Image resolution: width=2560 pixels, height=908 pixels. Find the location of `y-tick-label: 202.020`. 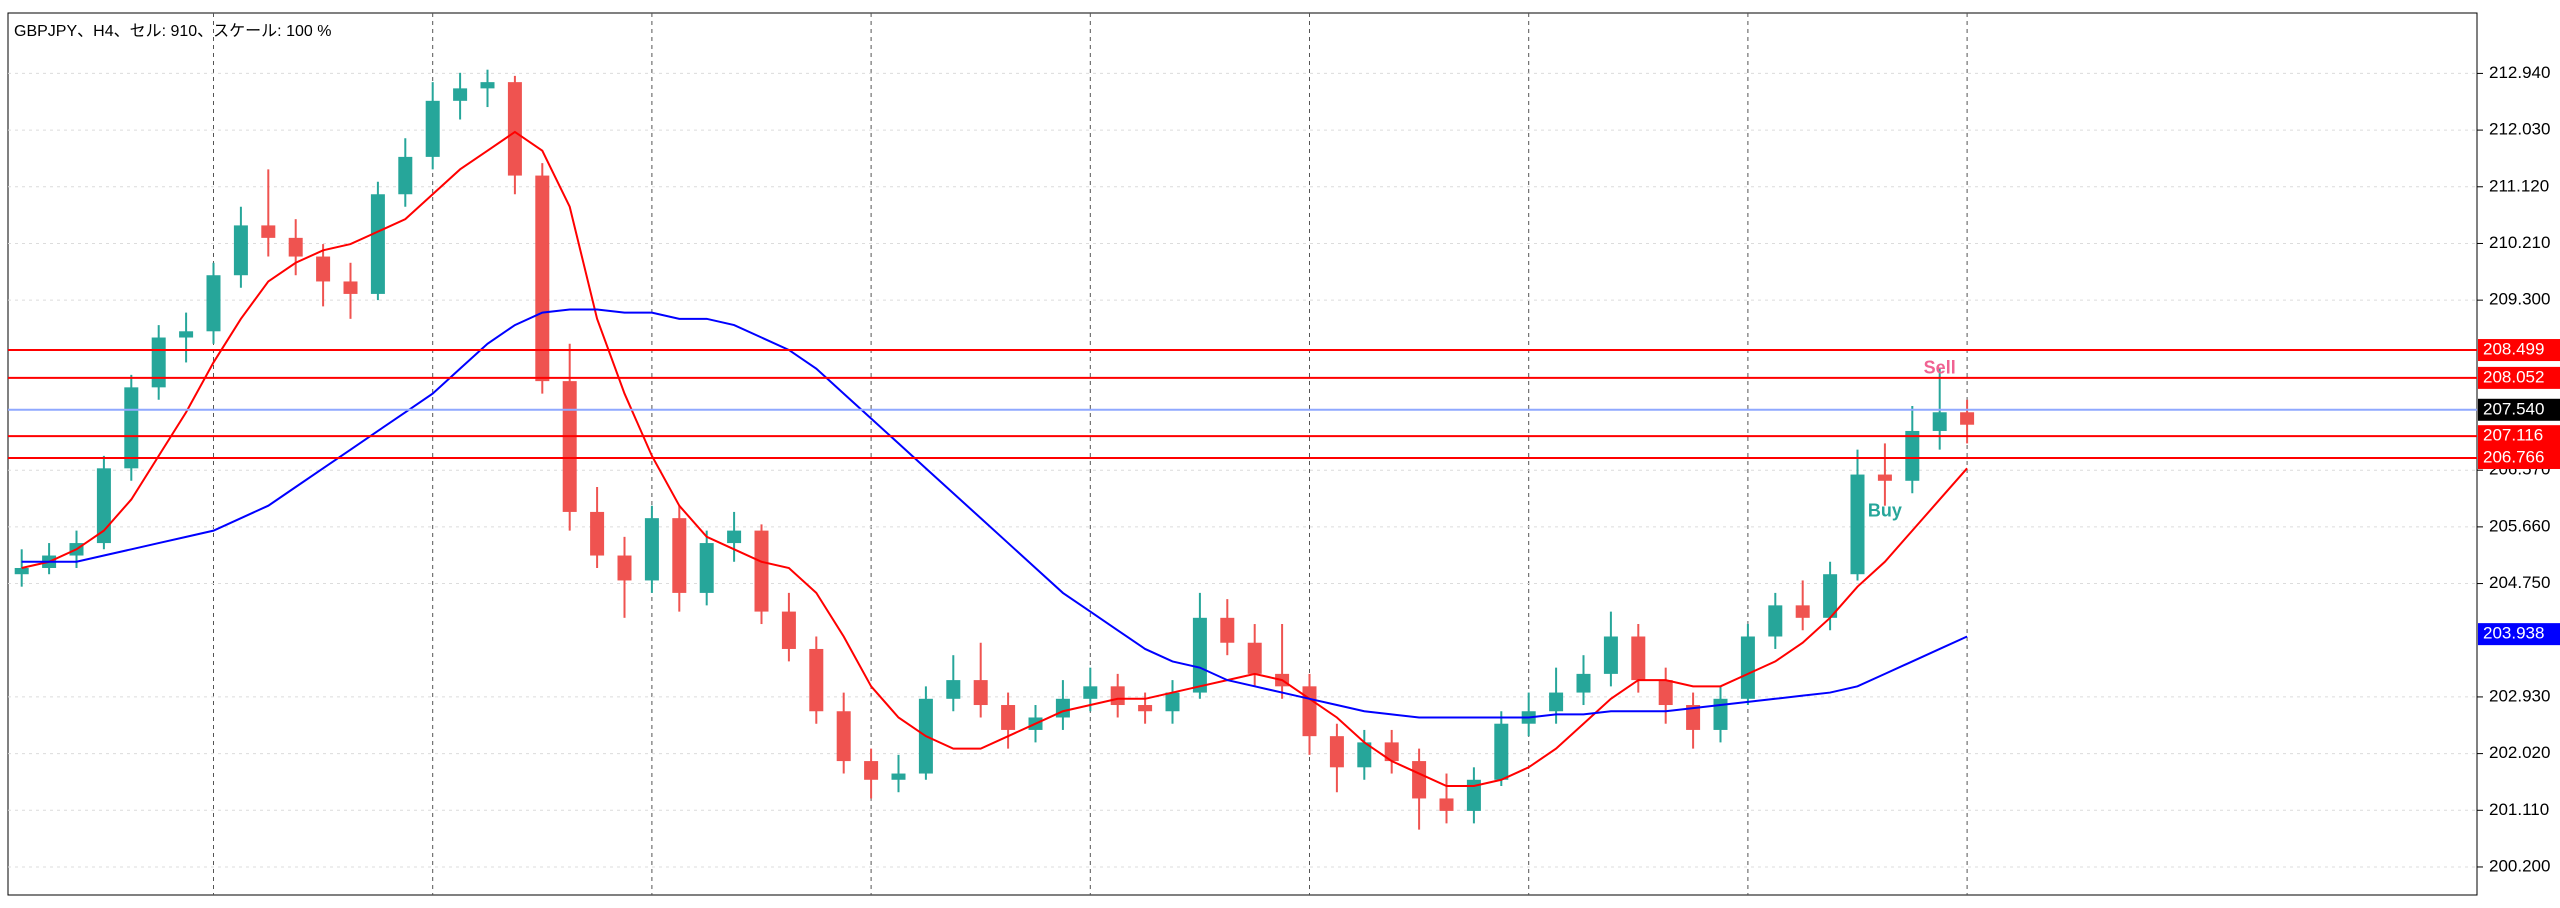

y-tick-label: 202.020 is located at coordinates (2519, 752).